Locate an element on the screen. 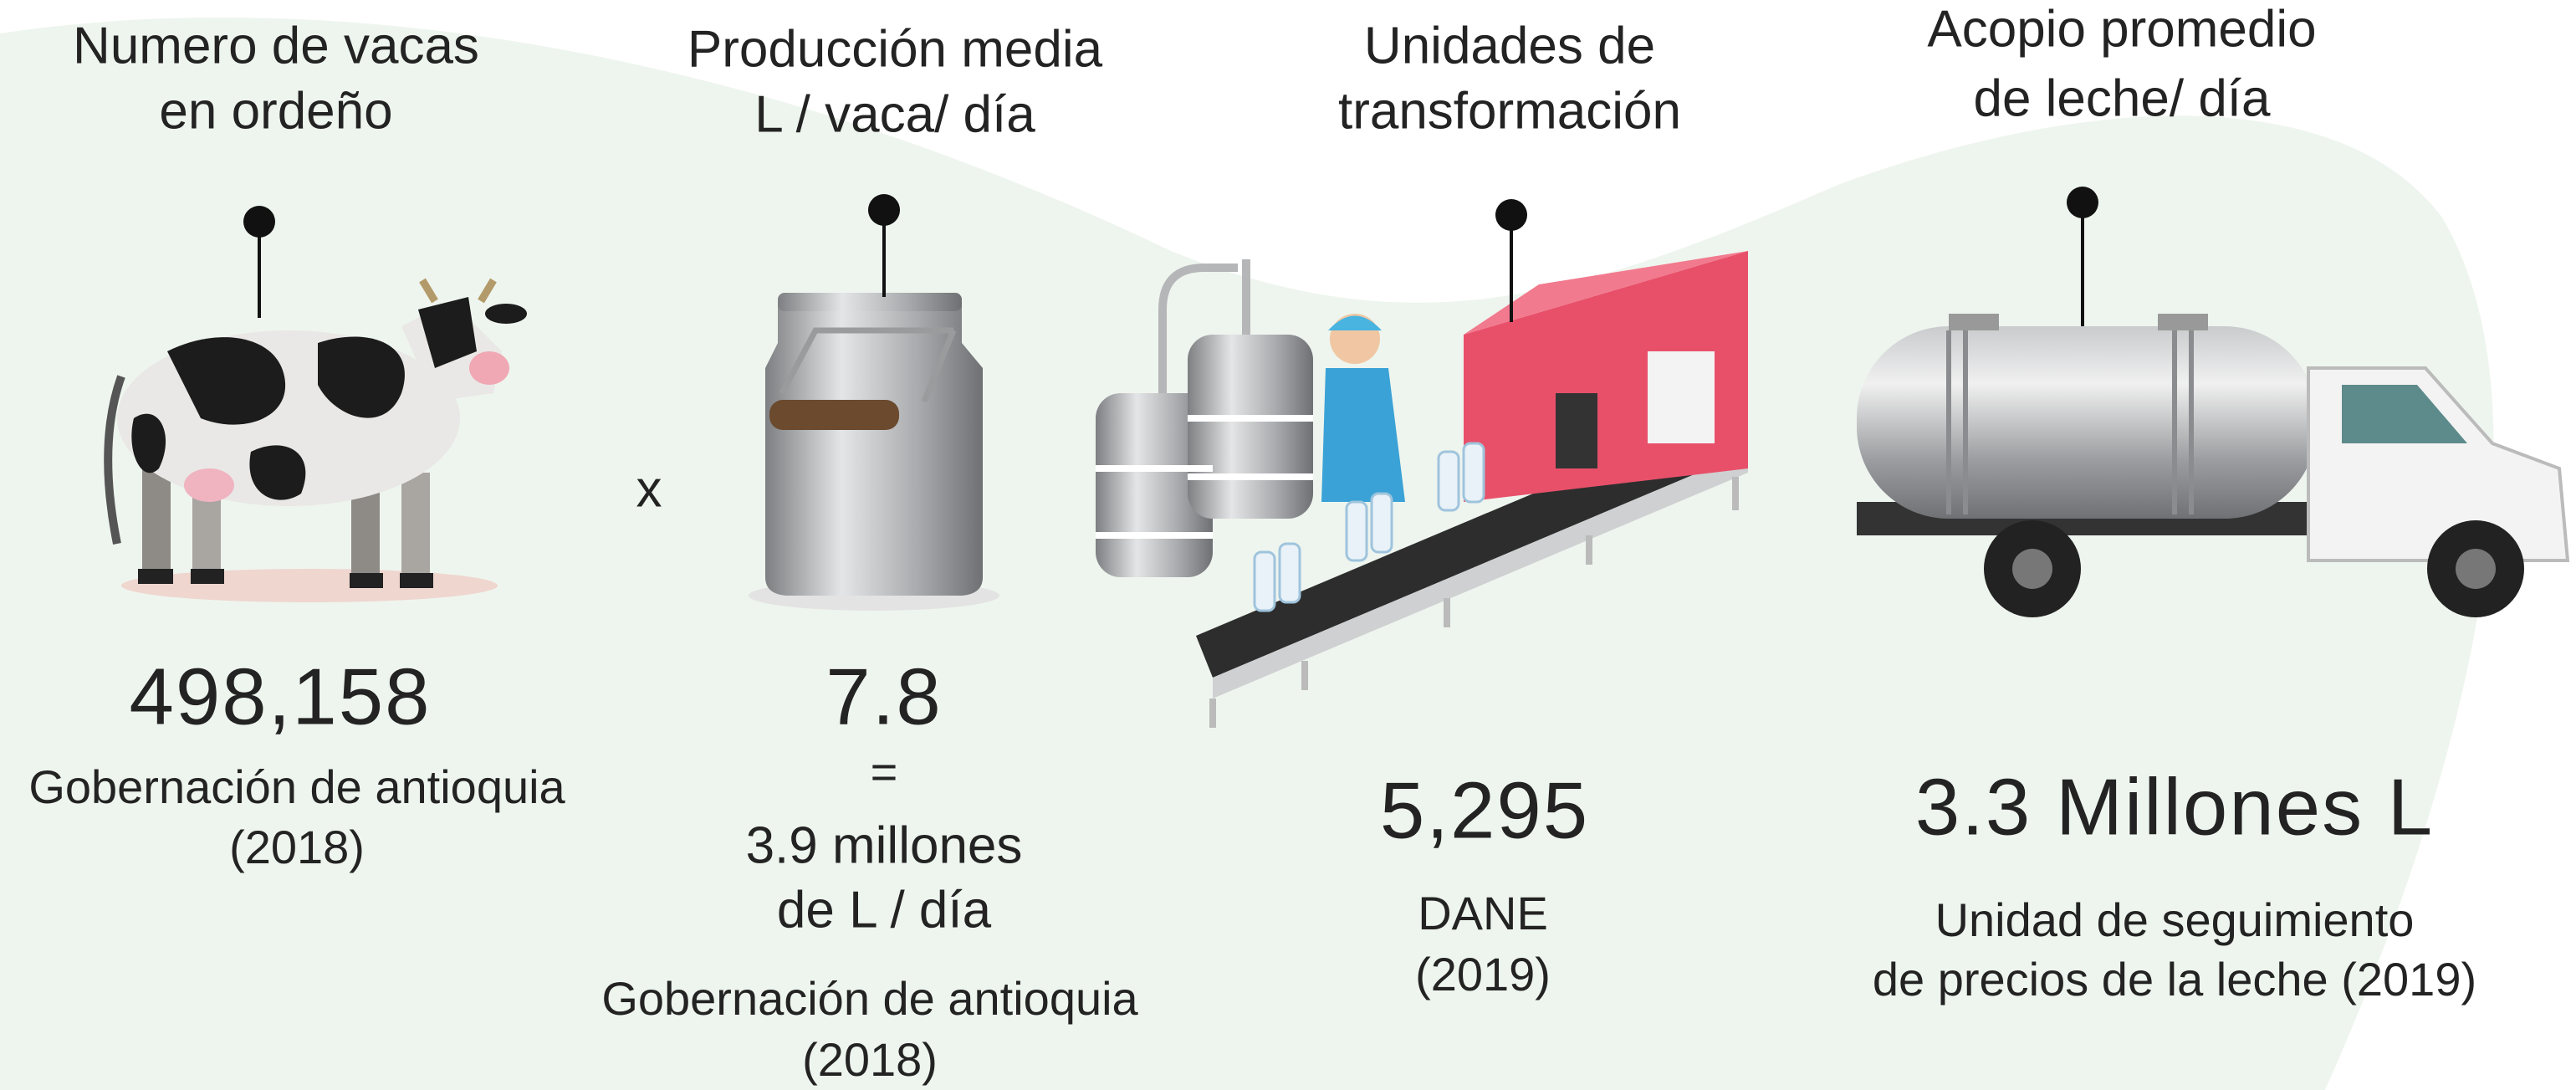 This screenshot has width=2576, height=1090. cow-illustration is located at coordinates (315, 440).